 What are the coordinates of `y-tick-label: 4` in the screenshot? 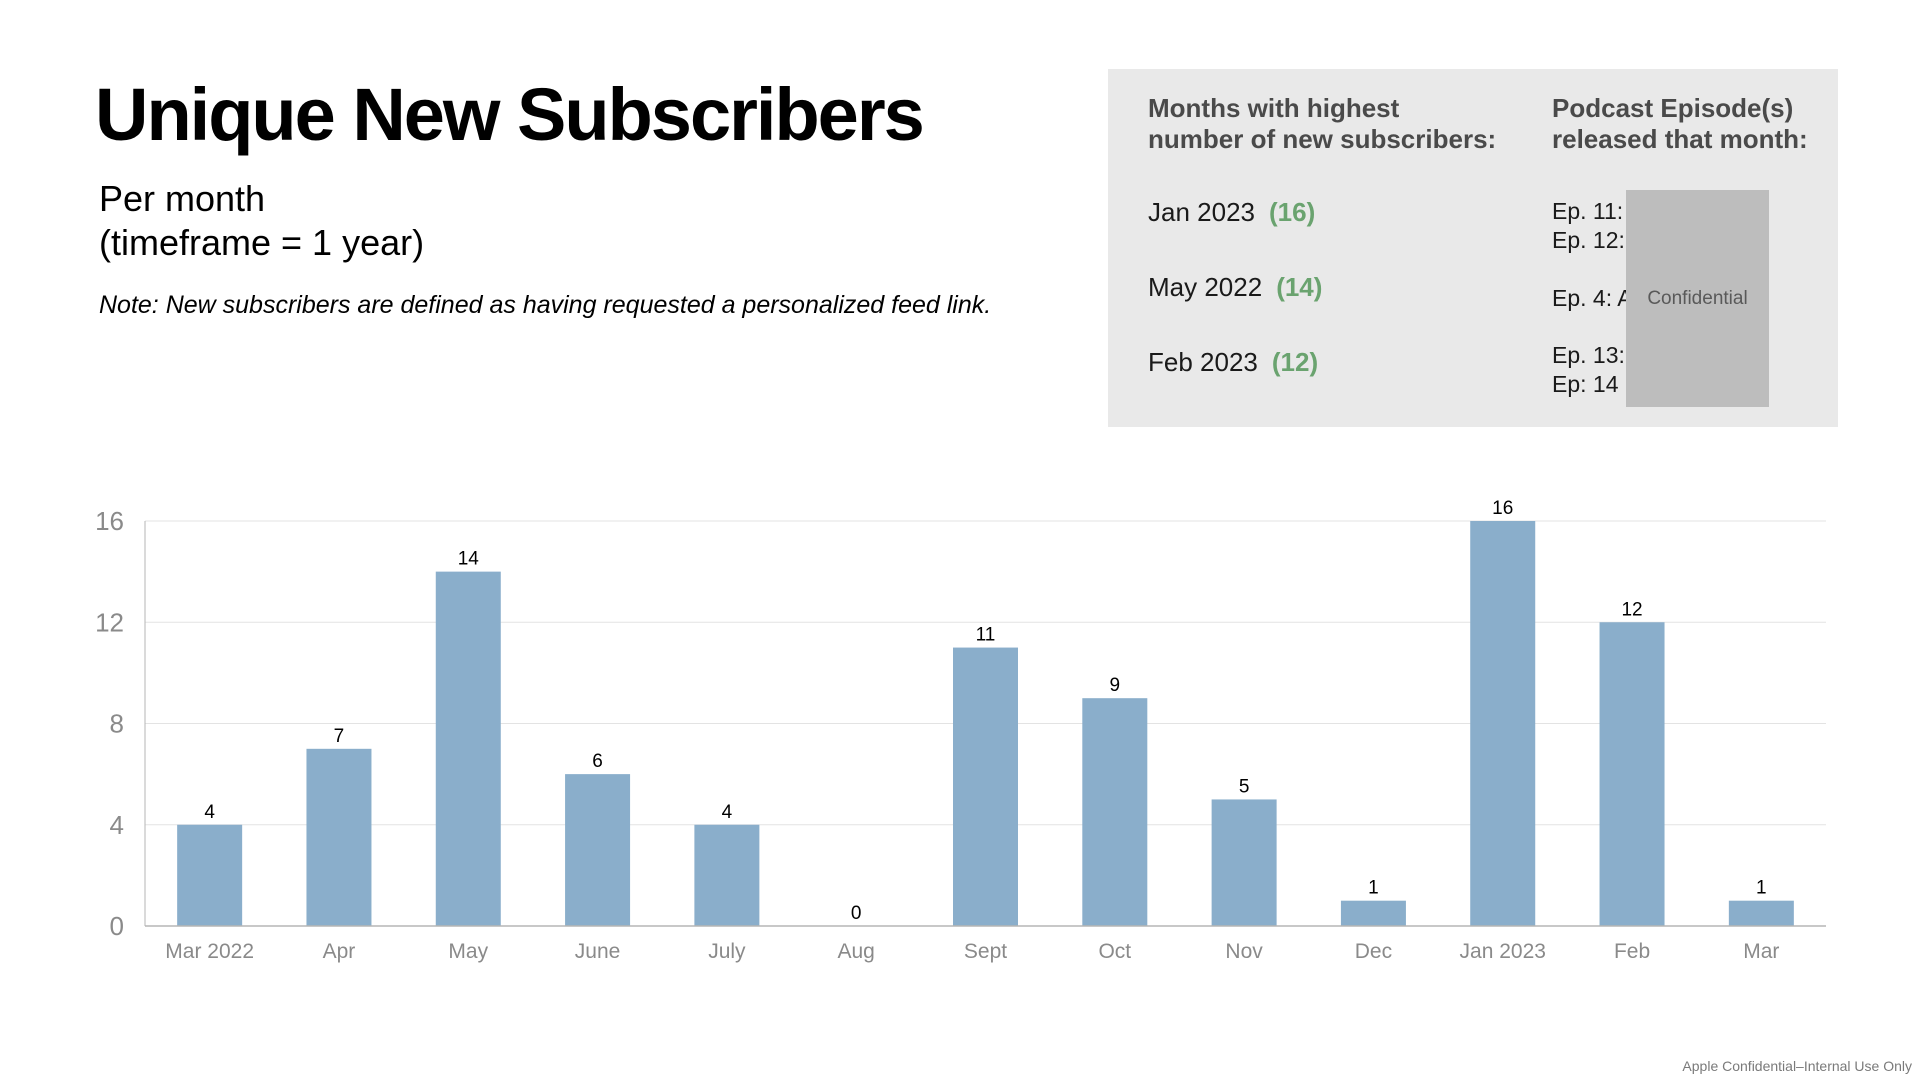 It's located at (117, 825).